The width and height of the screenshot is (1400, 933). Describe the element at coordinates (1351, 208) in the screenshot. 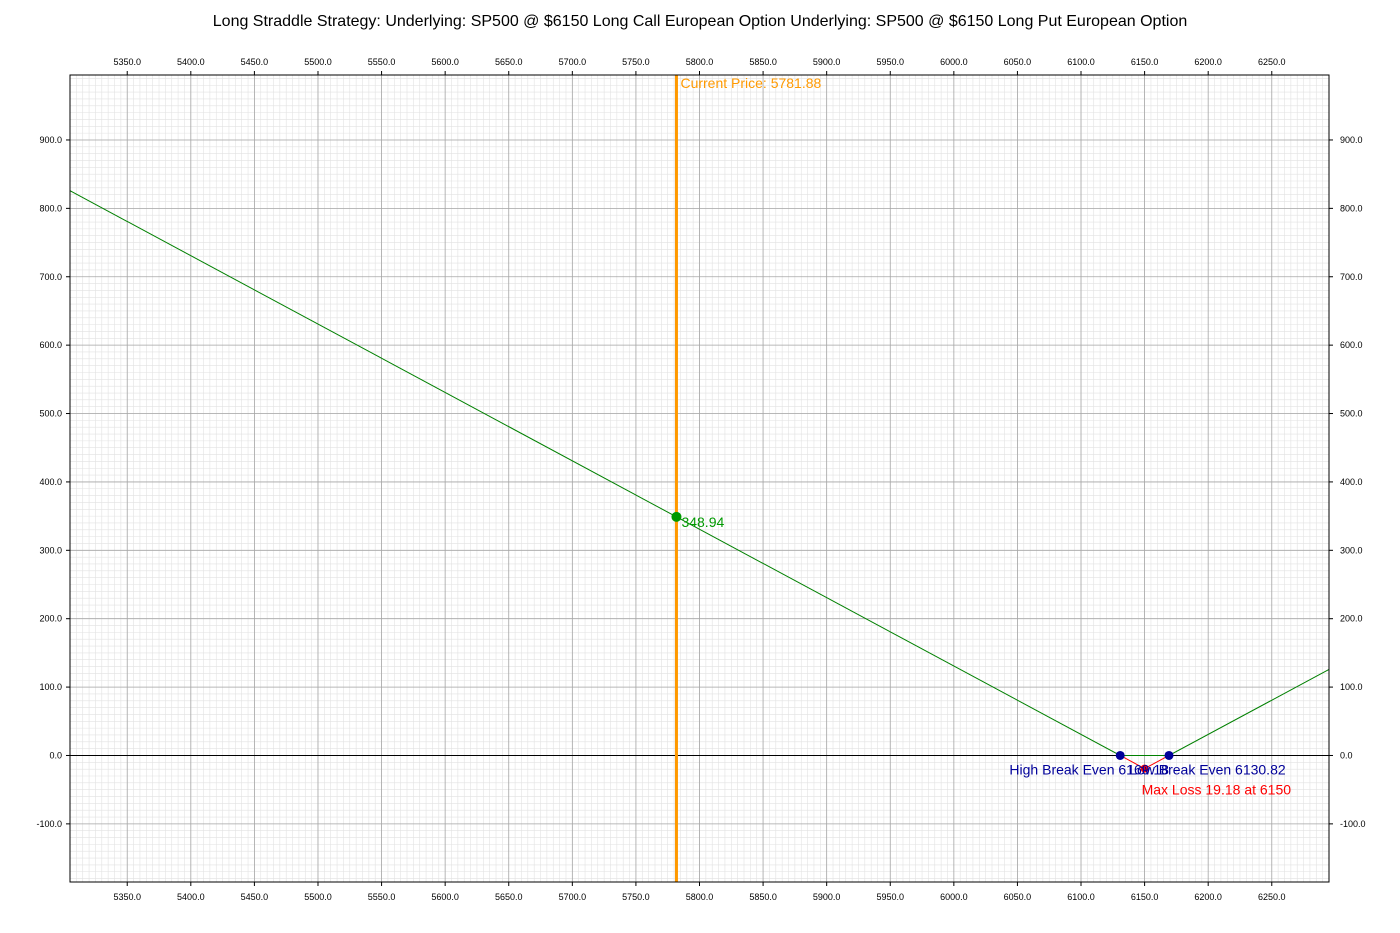

I see `y-tick-label-right: 800.0` at that location.